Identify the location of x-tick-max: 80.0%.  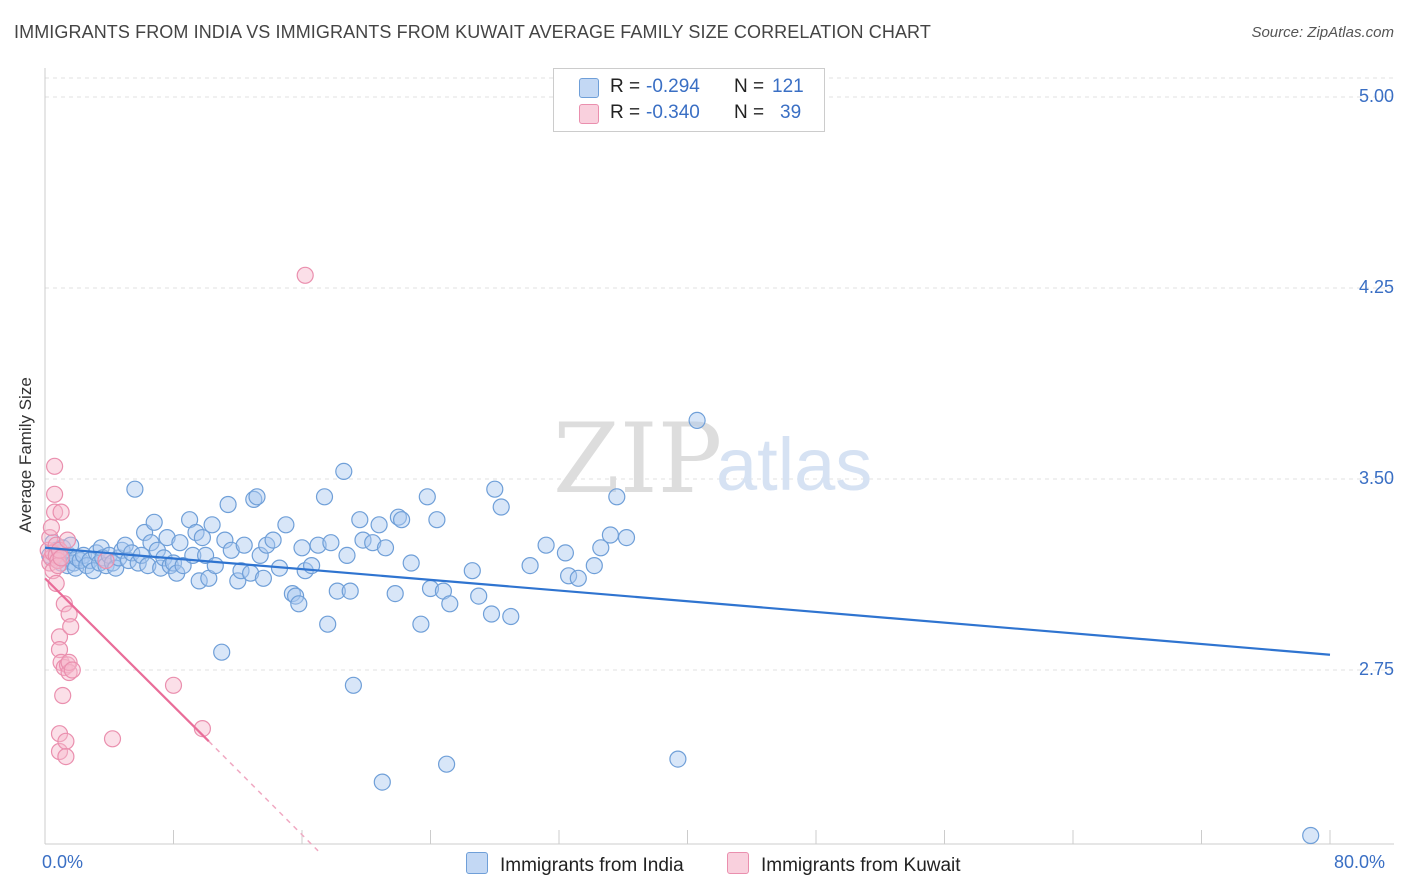
(1360, 862).